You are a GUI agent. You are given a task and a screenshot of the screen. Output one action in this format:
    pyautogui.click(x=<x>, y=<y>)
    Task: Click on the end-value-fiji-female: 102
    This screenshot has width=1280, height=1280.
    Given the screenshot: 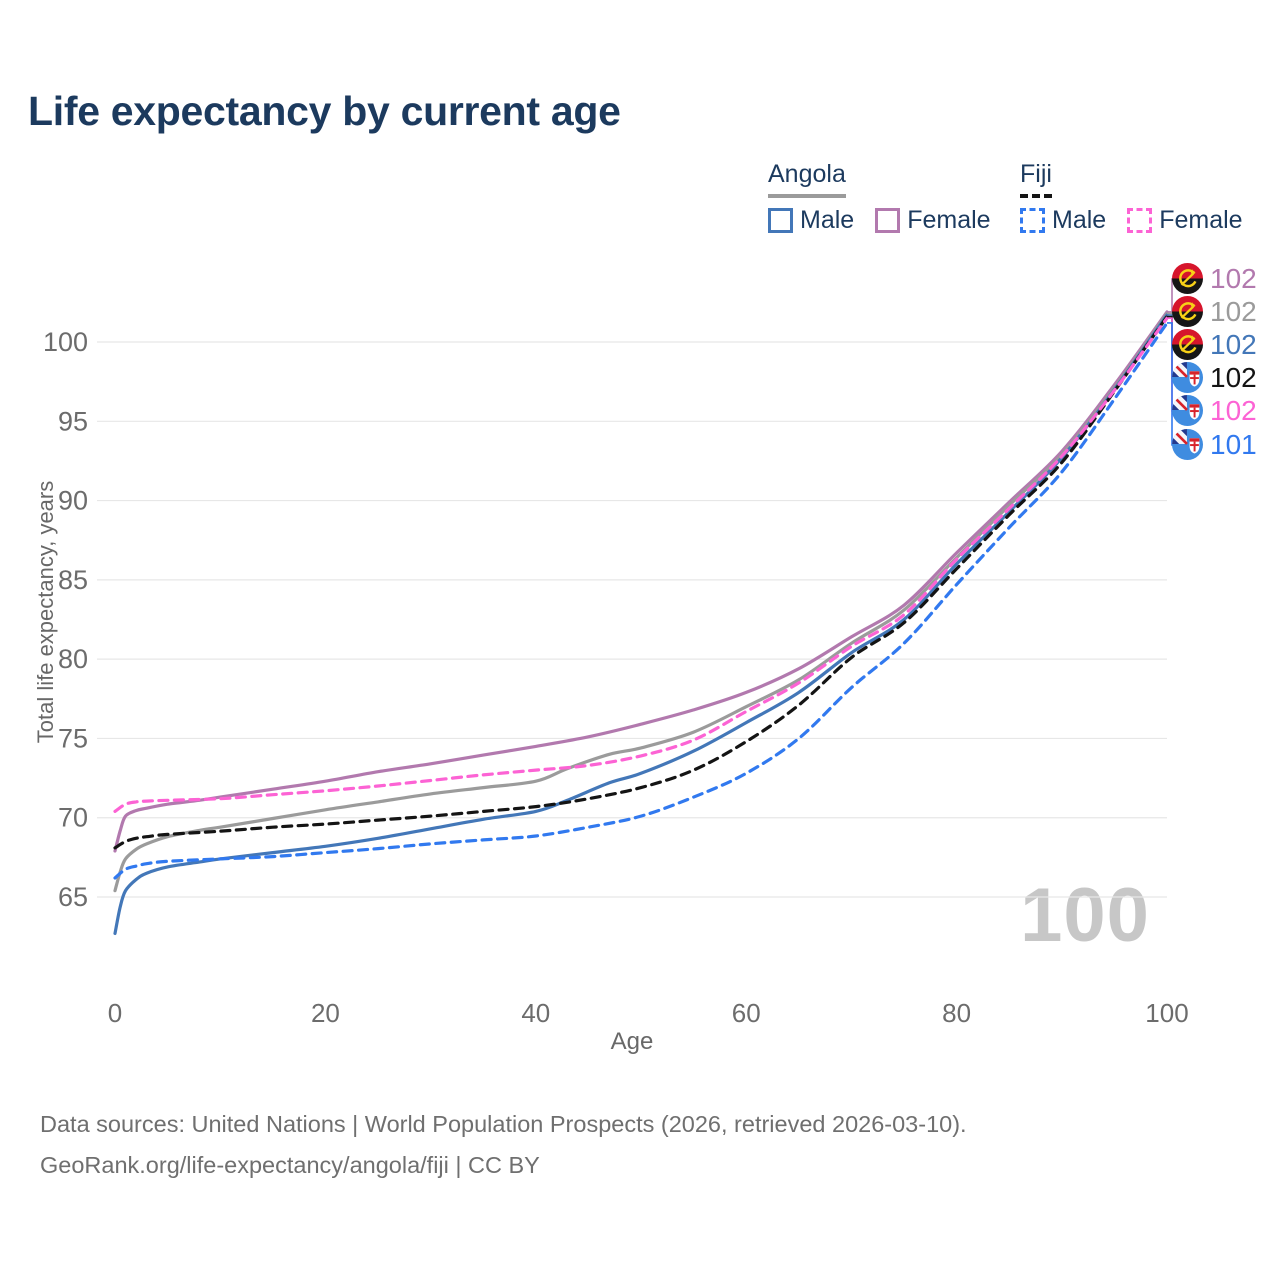 What is the action you would take?
    pyautogui.click(x=1233, y=410)
    